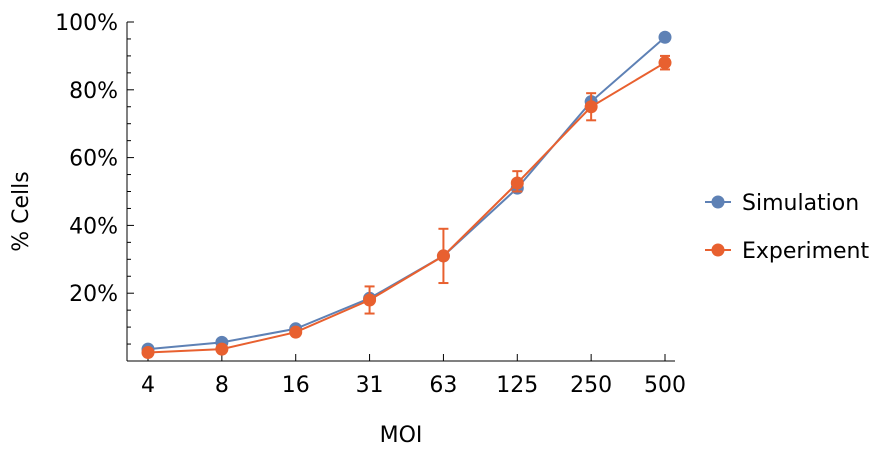 Image resolution: width=895 pixels, height=455 pixels. Describe the element at coordinates (805, 251) in the screenshot. I see `legend-label: Experiment` at that location.